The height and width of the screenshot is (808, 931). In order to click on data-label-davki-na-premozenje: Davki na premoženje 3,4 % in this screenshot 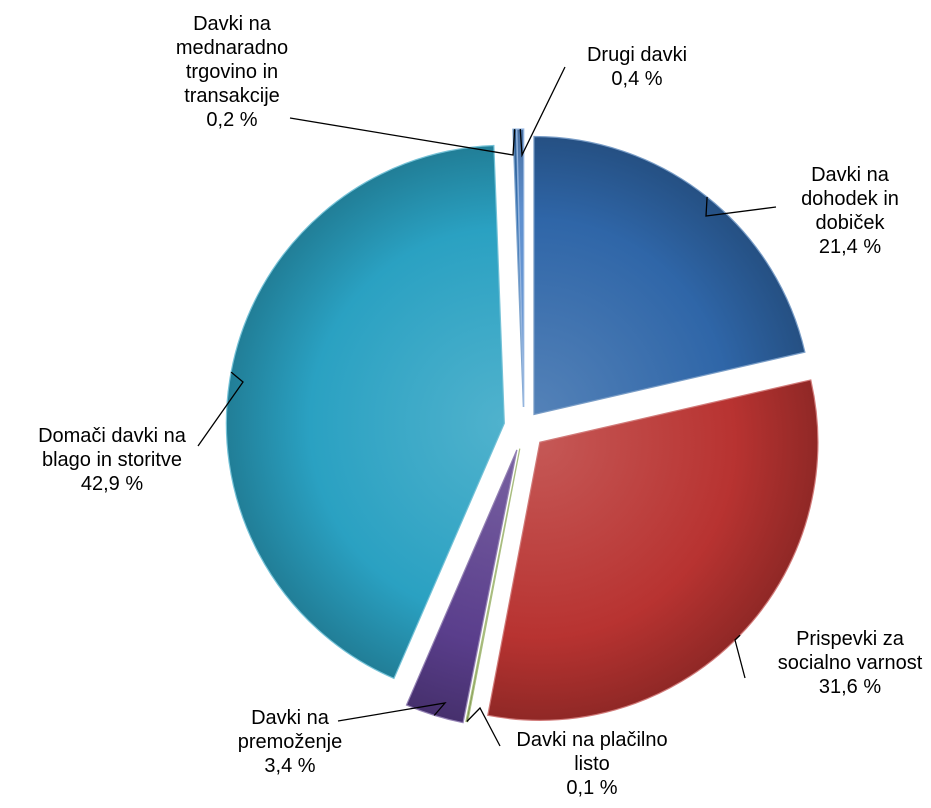, I will do `click(290, 742)`.